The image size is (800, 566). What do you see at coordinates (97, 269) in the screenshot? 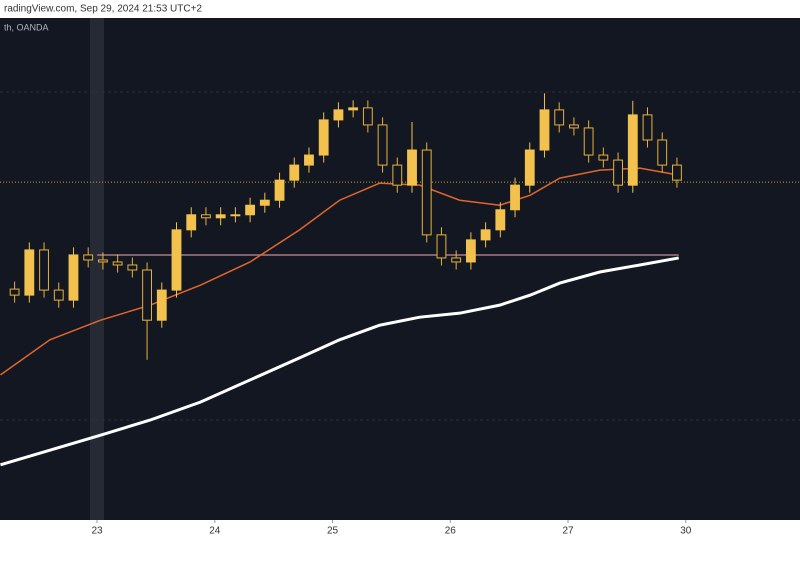
I see `session-band` at bounding box center [97, 269].